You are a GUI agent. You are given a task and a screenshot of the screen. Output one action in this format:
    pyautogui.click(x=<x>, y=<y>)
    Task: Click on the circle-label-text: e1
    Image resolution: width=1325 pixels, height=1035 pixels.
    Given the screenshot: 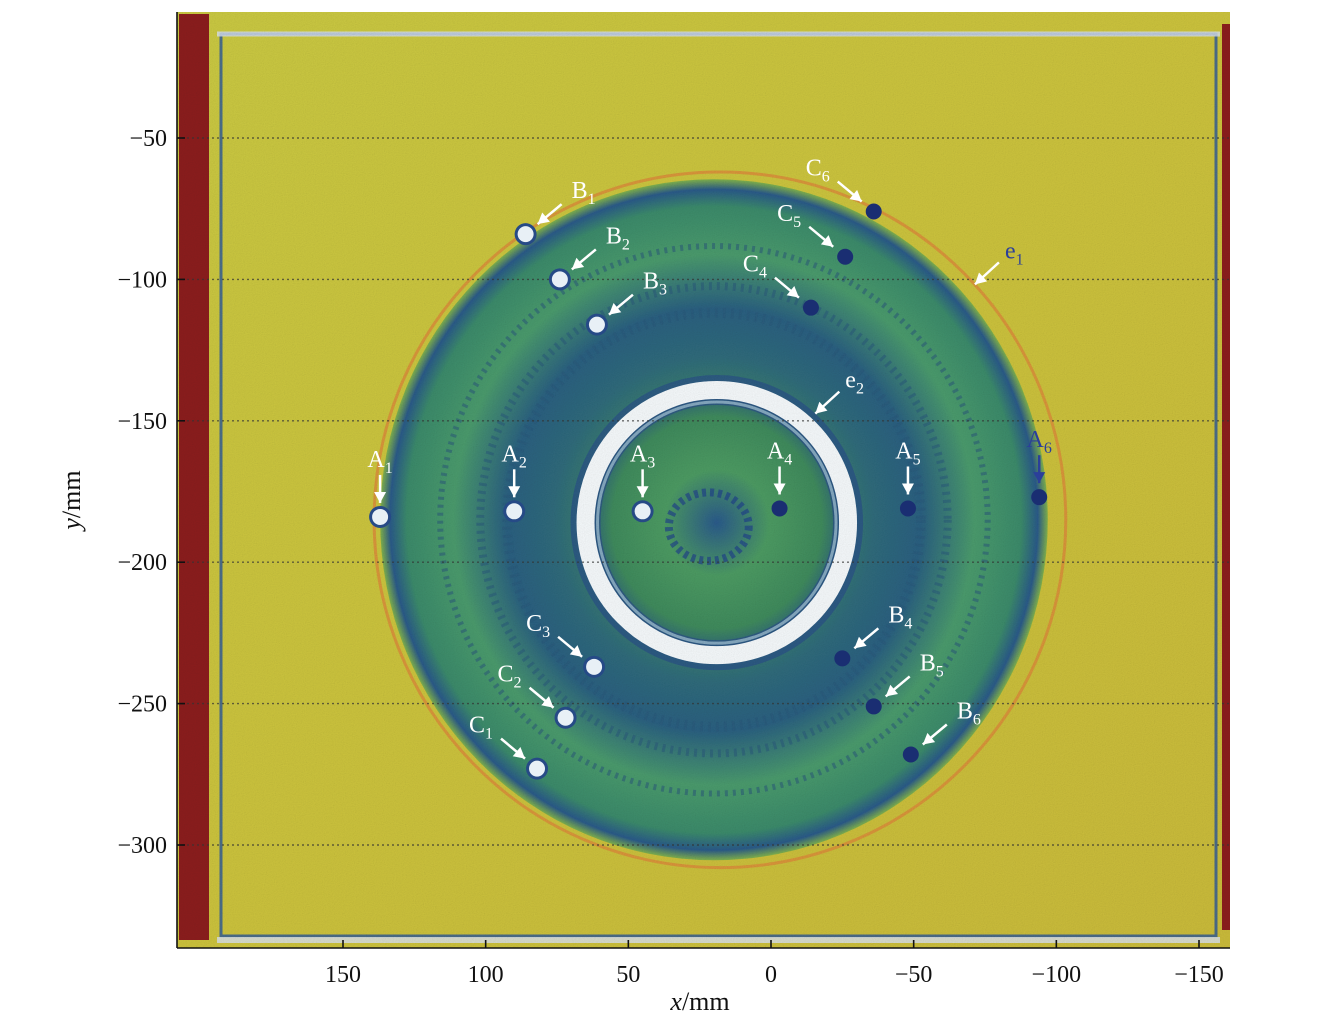 What is the action you would take?
    pyautogui.click(x=1014, y=253)
    